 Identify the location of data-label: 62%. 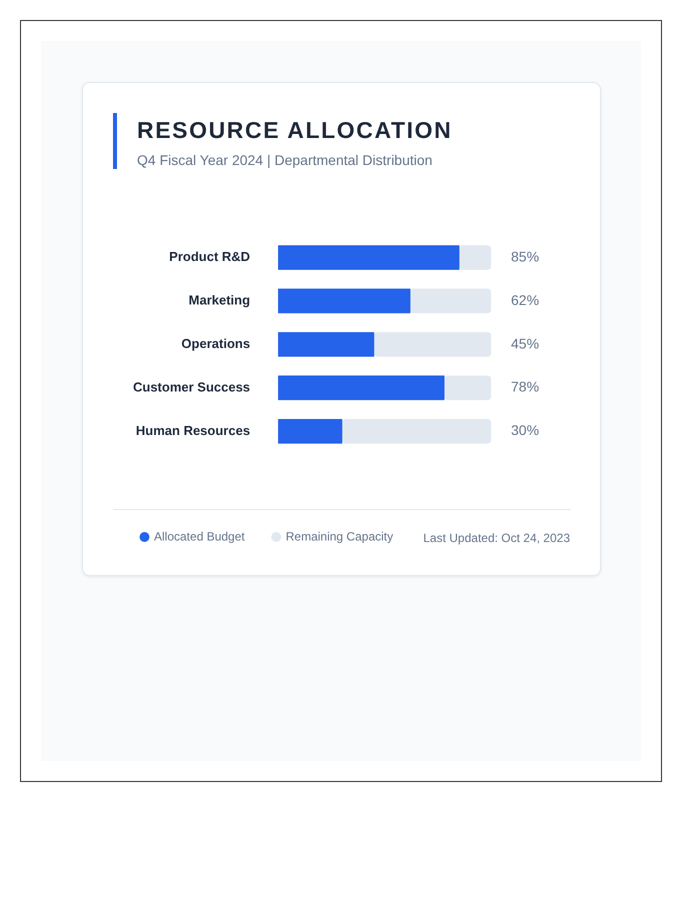
(525, 300).